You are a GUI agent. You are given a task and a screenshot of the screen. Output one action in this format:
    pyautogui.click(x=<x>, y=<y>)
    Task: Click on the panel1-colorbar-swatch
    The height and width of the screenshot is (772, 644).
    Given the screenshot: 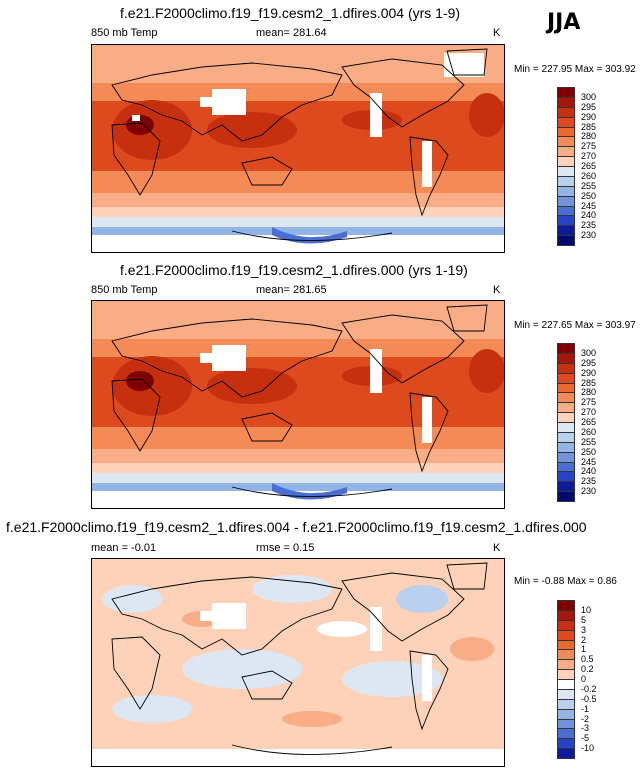 What is the action you would take?
    pyautogui.click(x=566, y=240)
    